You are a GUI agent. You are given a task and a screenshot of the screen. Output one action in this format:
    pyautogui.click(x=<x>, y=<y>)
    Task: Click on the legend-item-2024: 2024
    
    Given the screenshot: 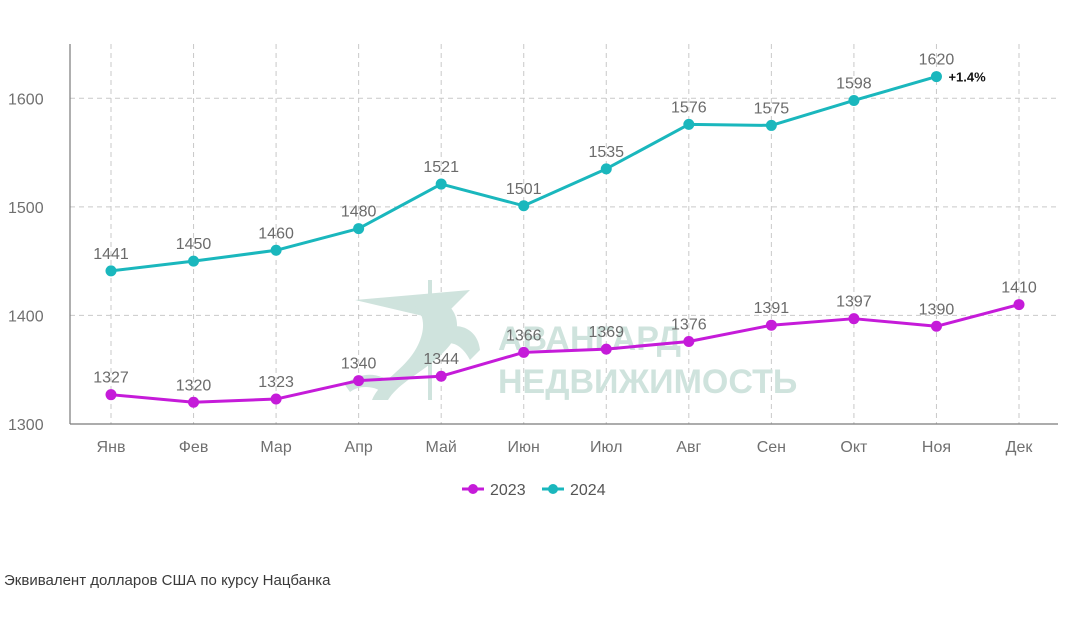 What is the action you would take?
    pyautogui.click(x=574, y=490)
    